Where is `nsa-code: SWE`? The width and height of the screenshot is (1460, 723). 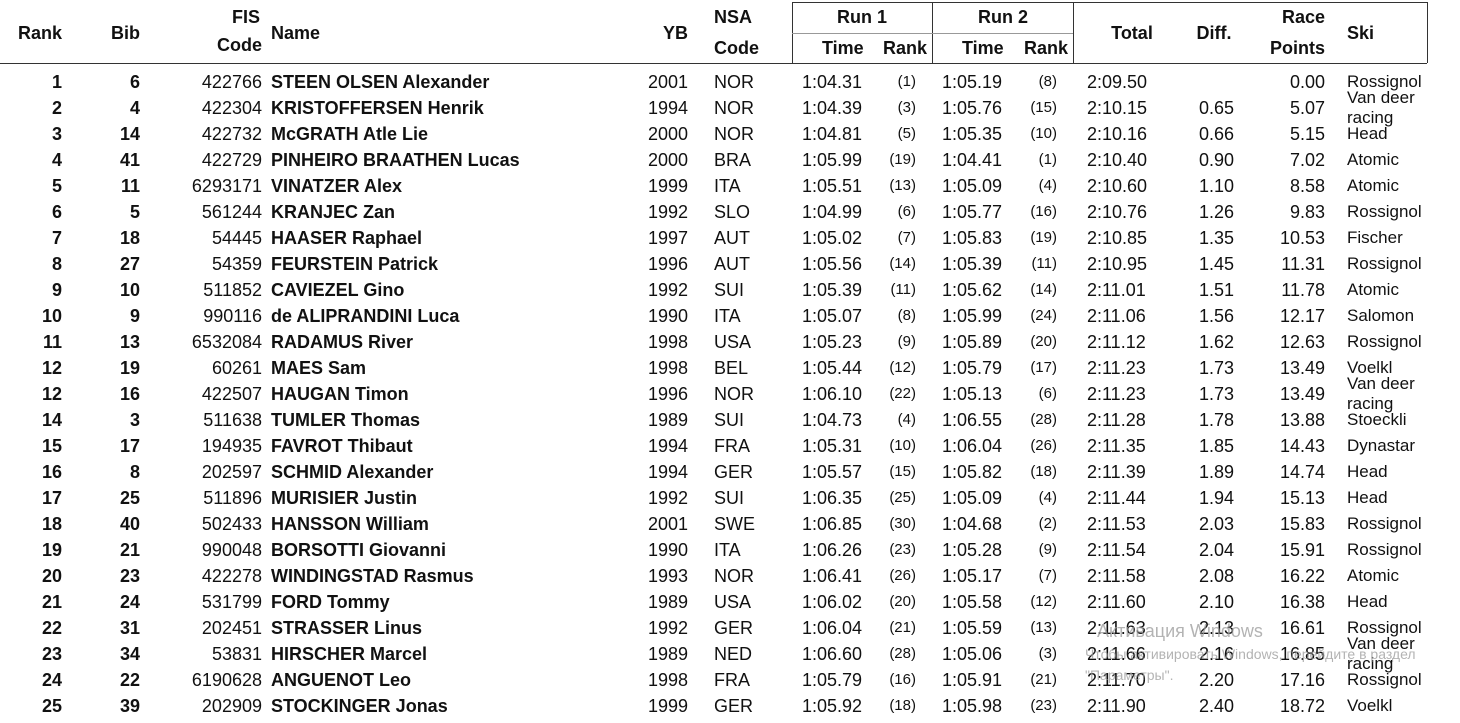
nsa-code: SWE is located at coordinates (735, 524).